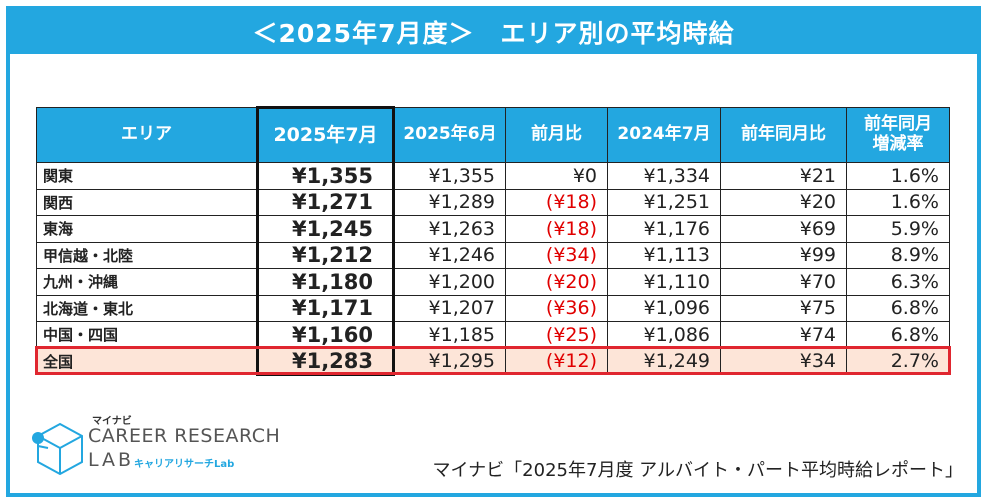 The height and width of the screenshot is (503, 987). Describe the element at coordinates (898, 361) in the screenshot. I see `cell-rate: 2.7%` at that location.